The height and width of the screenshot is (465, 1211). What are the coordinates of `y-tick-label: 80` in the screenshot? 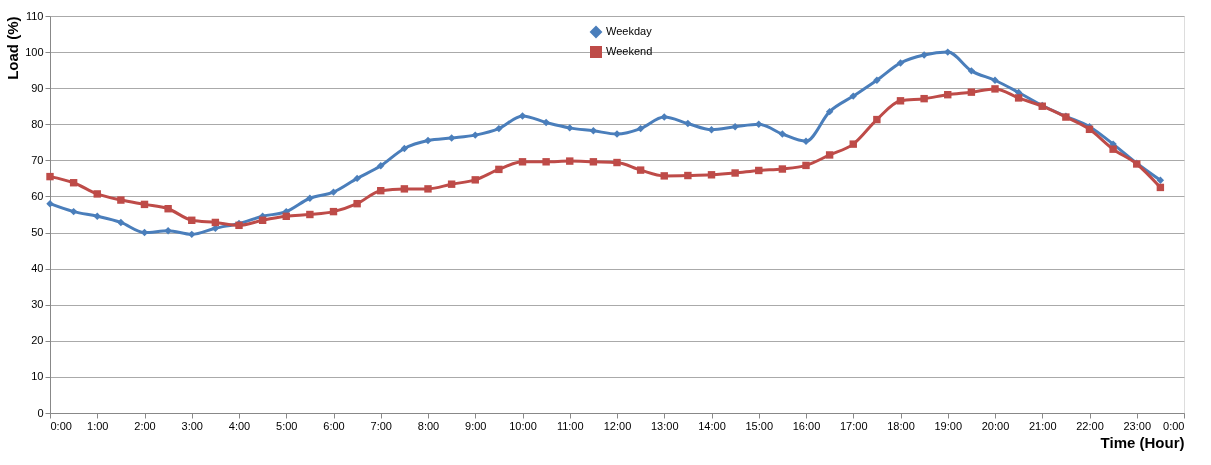 It's located at (37, 123).